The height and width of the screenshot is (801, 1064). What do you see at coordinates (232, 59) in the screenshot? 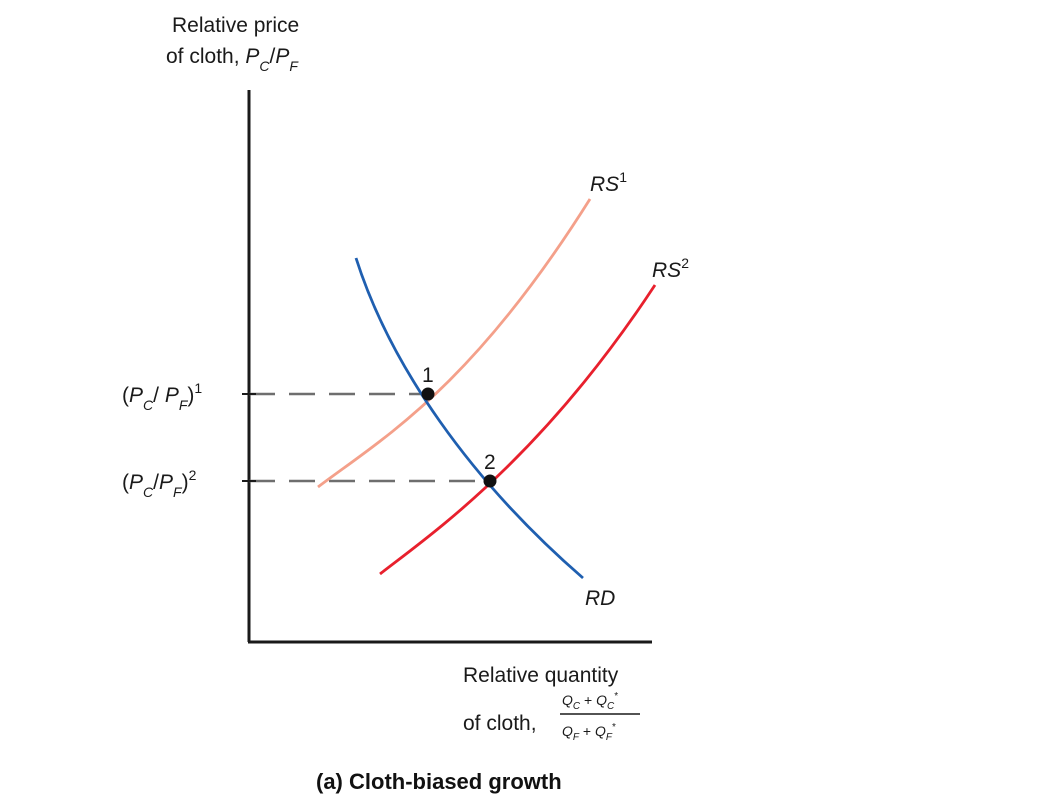
I see `y-axis-label-line2: of cloth, PC/PF` at bounding box center [232, 59].